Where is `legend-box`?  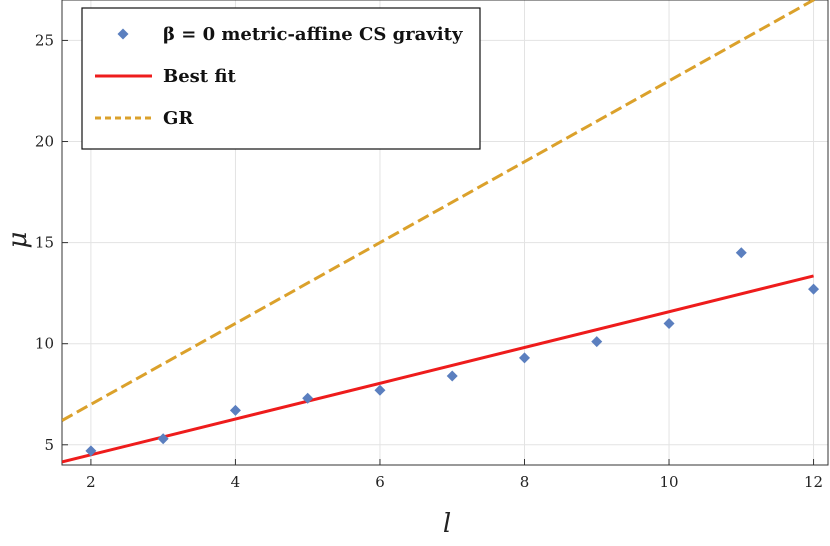
legend-box is located at coordinates (281, 78).